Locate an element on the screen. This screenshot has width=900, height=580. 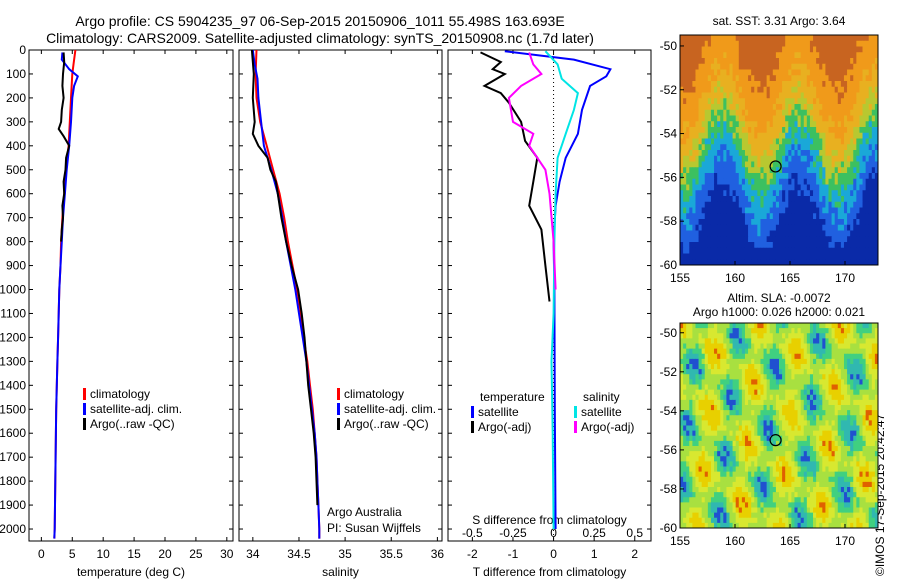
series-line-salinity-argo-adj- is located at coordinates (532, 171).